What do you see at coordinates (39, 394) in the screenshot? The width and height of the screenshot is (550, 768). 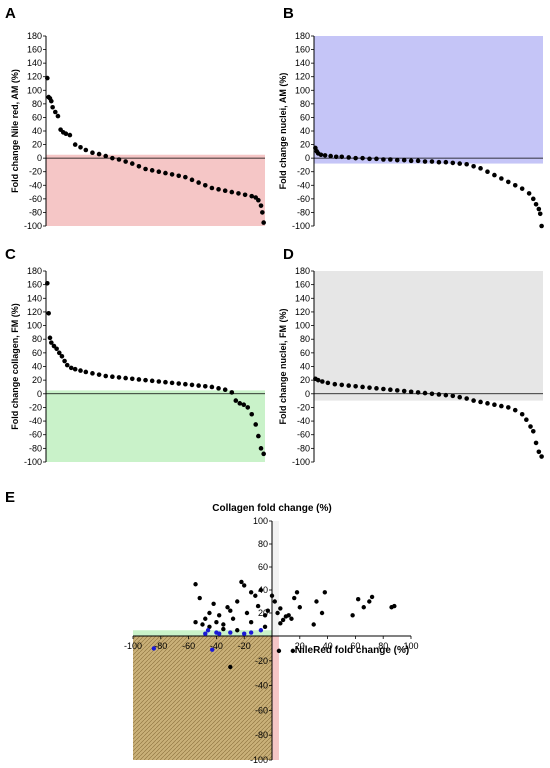 I see `y-tick-label: 0` at bounding box center [39, 394].